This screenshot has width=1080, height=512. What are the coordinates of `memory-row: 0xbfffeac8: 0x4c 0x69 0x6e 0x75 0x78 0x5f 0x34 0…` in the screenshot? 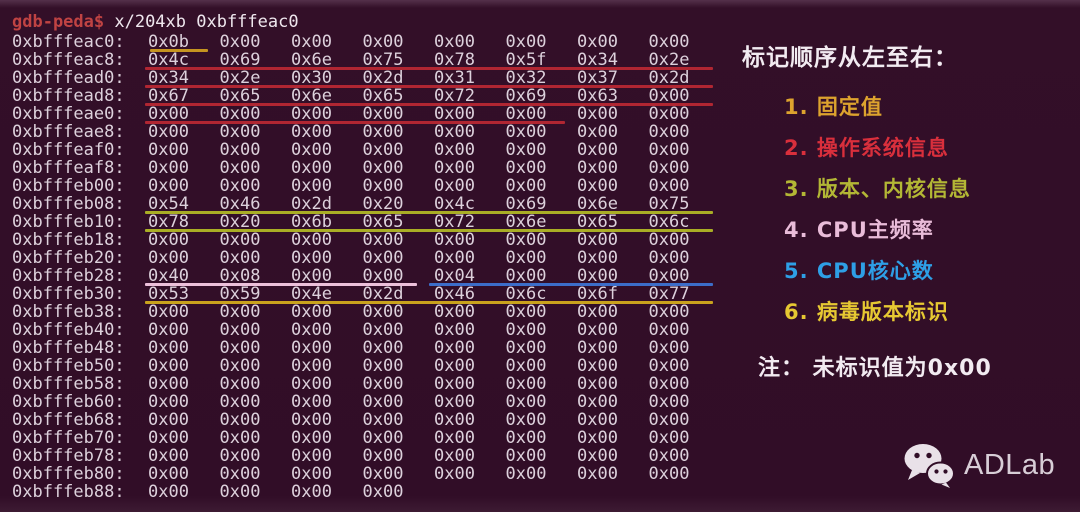 It's located at (366, 60).